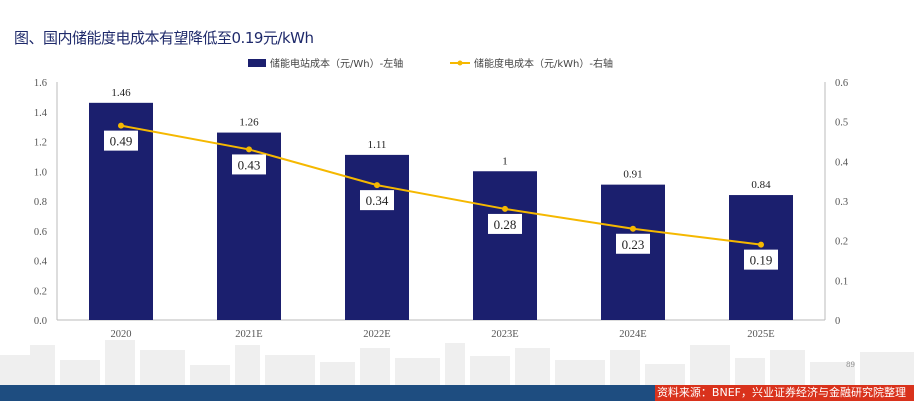 Image resolution: width=914 pixels, height=401 pixels. What do you see at coordinates (632, 175) in the screenshot?
I see `bar-data-label: 0.91` at bounding box center [632, 175].